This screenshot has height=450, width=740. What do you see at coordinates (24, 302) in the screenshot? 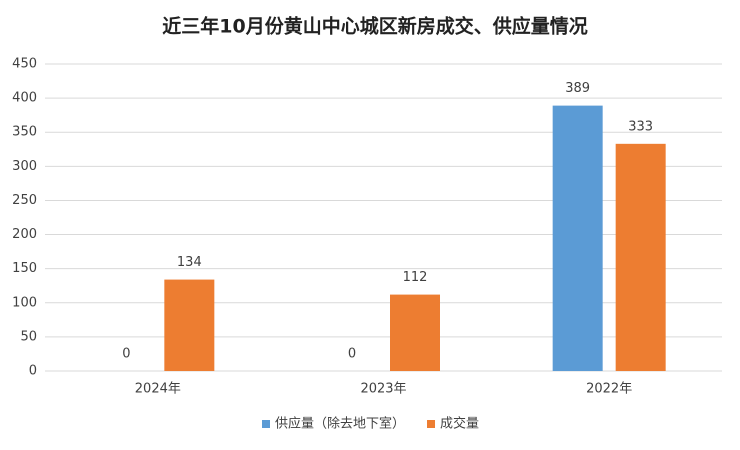
I see `y-tick-label: 100` at bounding box center [24, 302].